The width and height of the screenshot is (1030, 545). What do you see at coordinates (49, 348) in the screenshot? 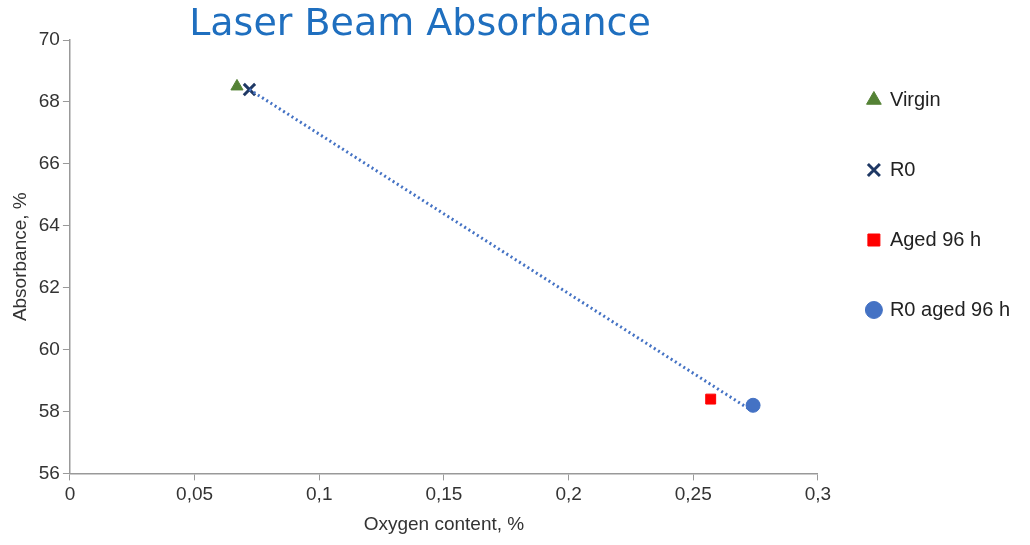
I see `y-tick-label: 60` at bounding box center [49, 348].